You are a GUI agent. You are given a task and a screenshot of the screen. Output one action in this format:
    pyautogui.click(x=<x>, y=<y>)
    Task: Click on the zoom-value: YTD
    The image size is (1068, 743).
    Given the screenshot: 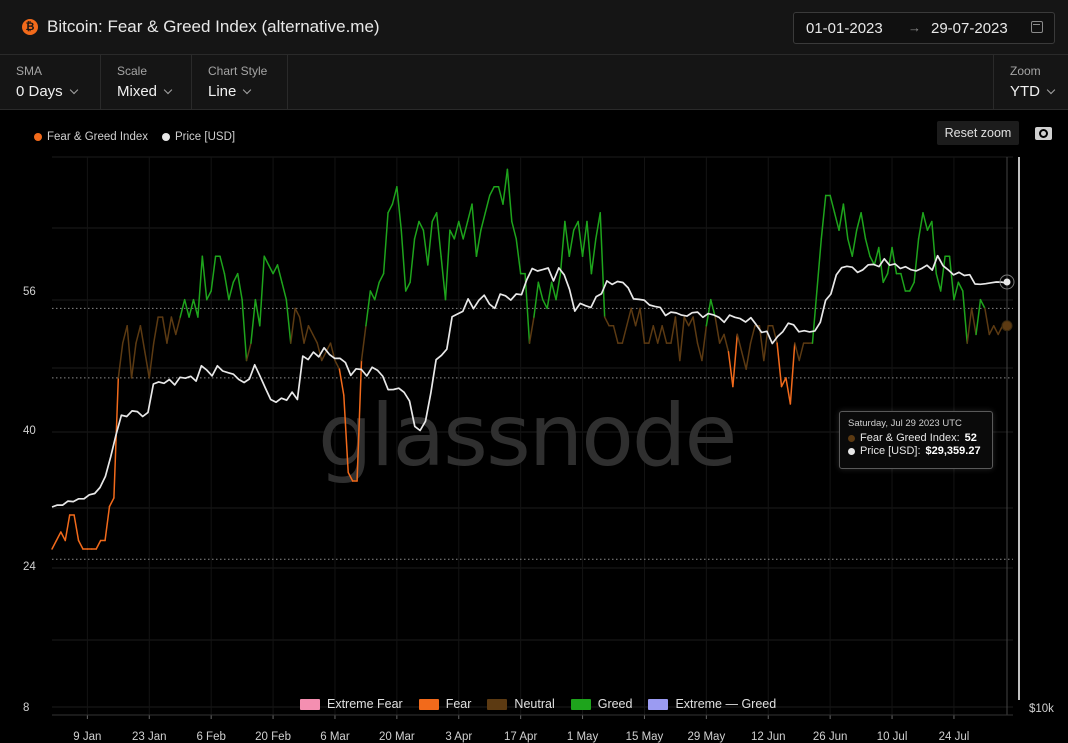 What is the action you would take?
    pyautogui.click(x=1033, y=91)
    